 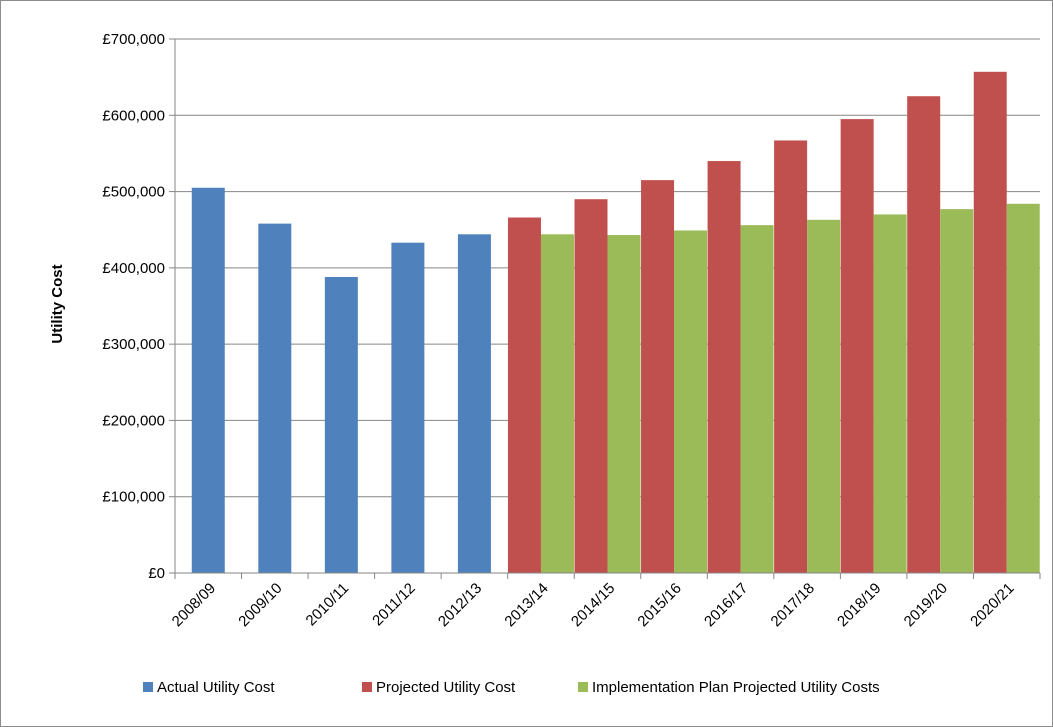 I want to click on x-tick-label: 2012/13, so click(x=460, y=605).